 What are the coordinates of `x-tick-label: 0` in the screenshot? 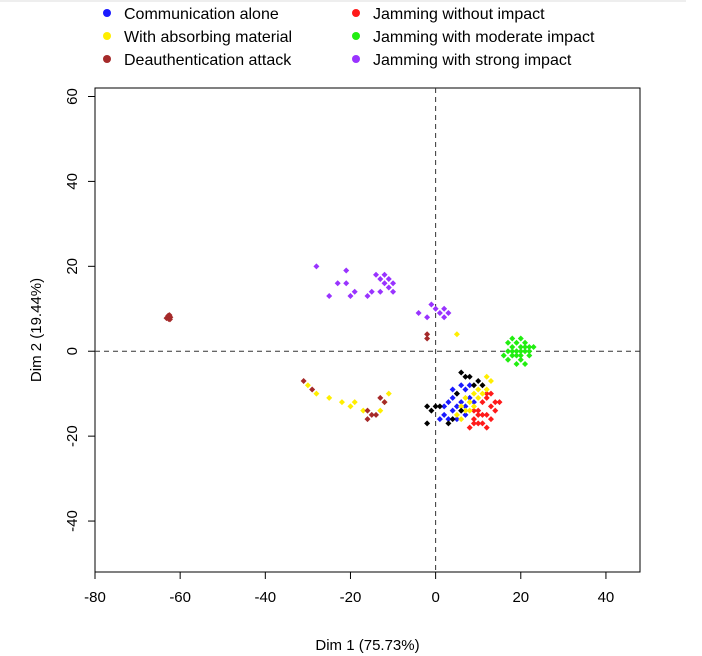 It's located at (435, 597).